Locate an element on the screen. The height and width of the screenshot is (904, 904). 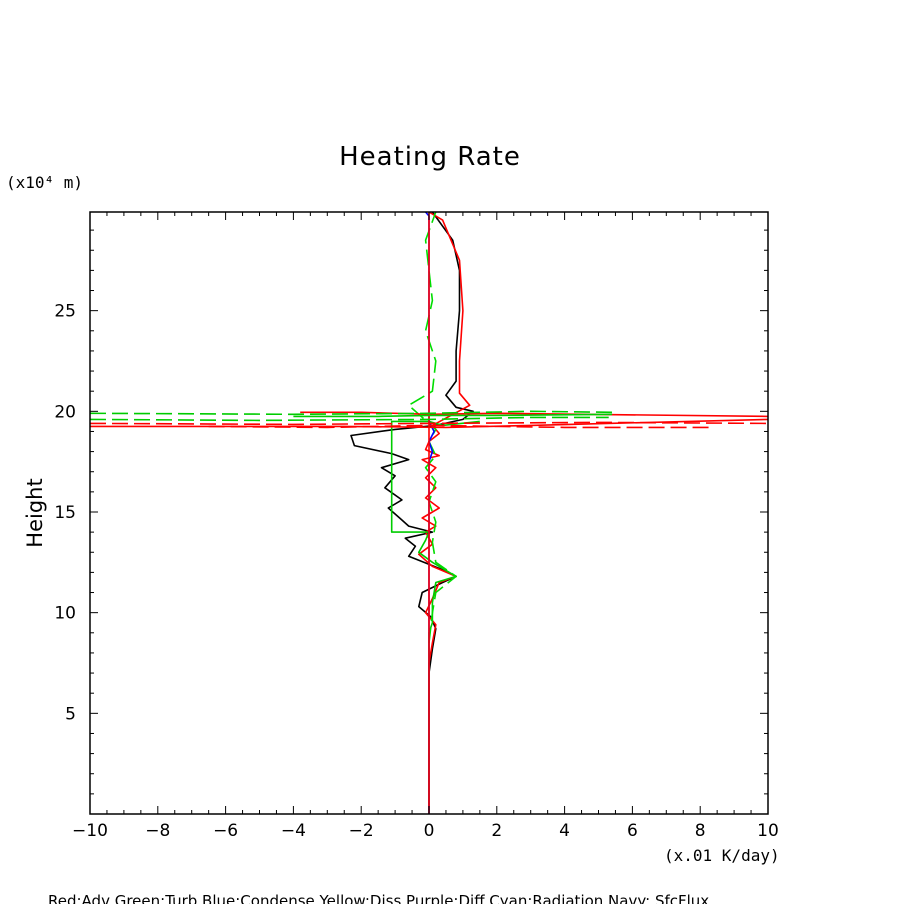
x-tick-label: −4 is located at coordinates (293, 831).